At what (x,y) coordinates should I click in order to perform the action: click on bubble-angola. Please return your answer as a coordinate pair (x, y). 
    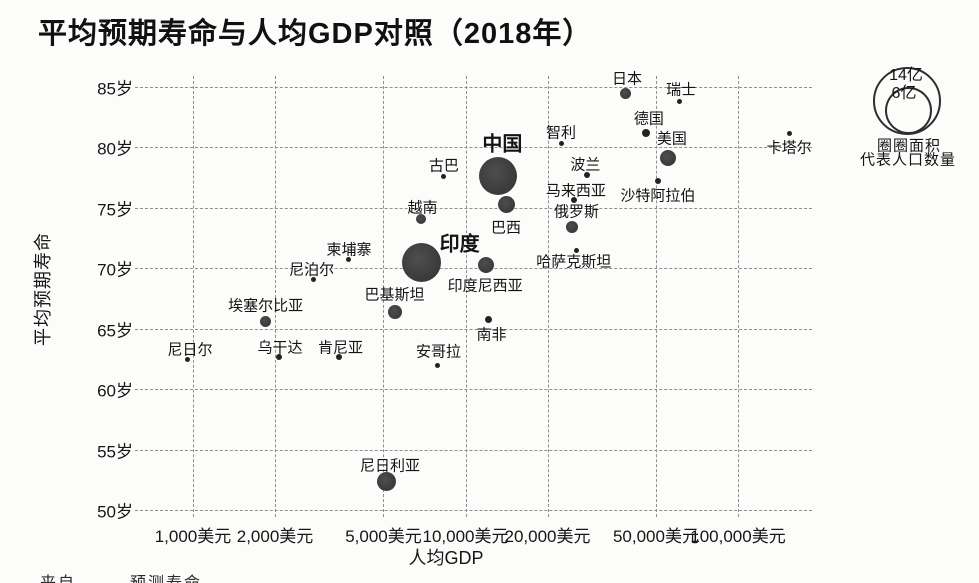
    Looking at the image, I should click on (437, 365).